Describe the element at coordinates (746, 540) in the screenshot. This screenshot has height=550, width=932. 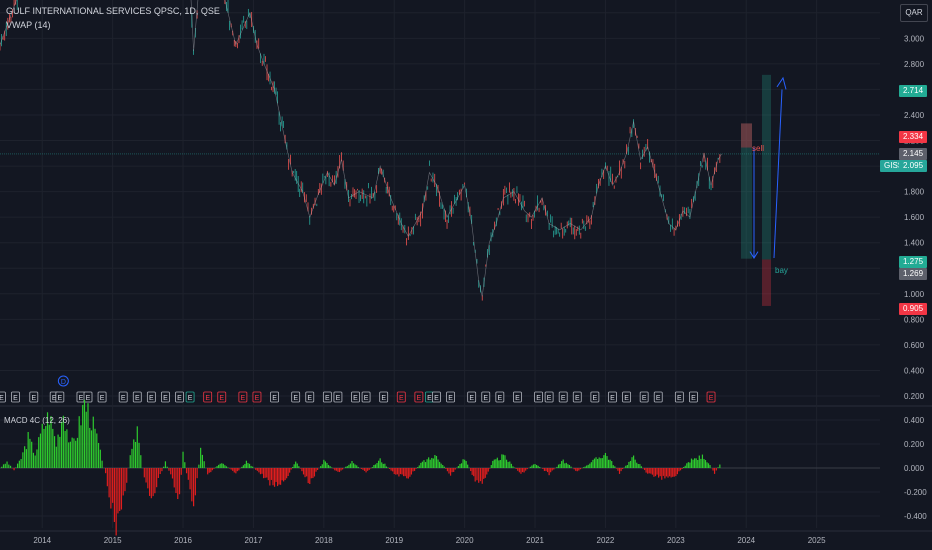
I see `time-tick-label: 2024` at that location.